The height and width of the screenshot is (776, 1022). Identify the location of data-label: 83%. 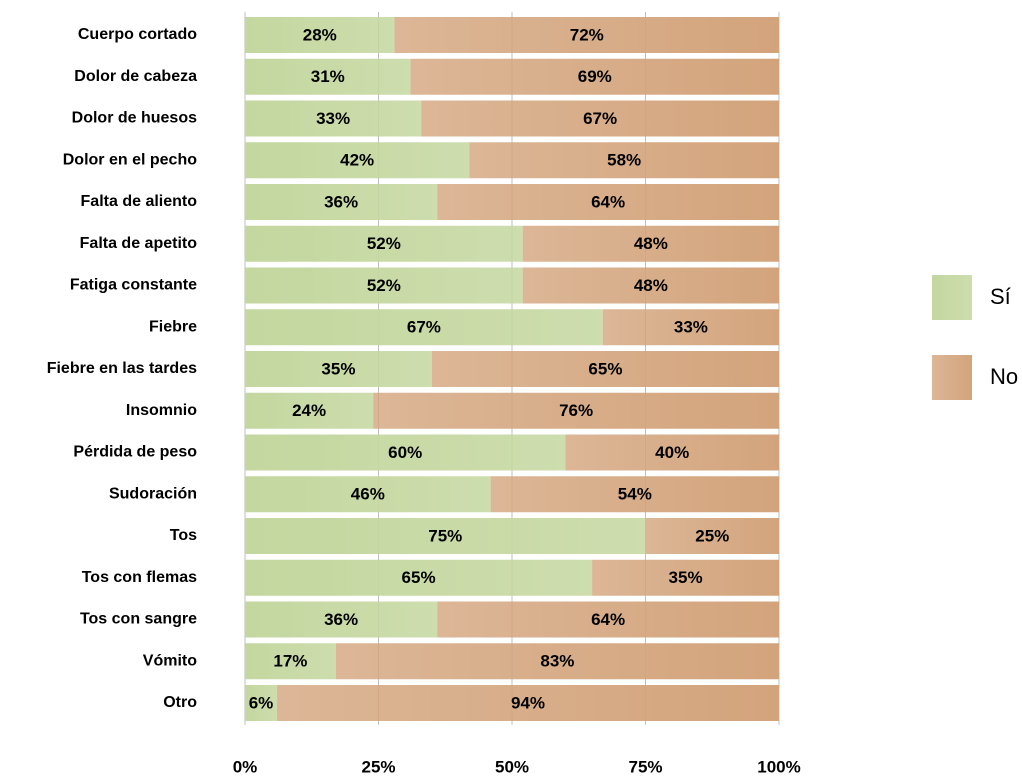
(557, 661).